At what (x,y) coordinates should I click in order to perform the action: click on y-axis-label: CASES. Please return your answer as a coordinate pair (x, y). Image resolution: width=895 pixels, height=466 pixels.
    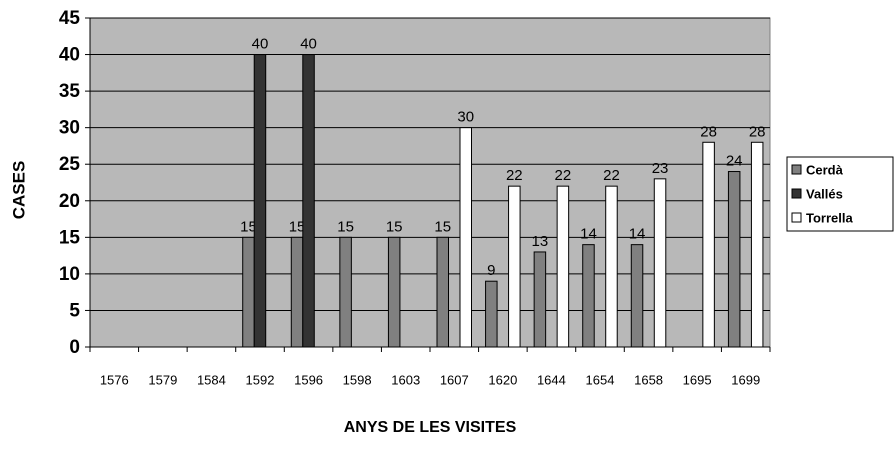
    Looking at the image, I should click on (18, 190).